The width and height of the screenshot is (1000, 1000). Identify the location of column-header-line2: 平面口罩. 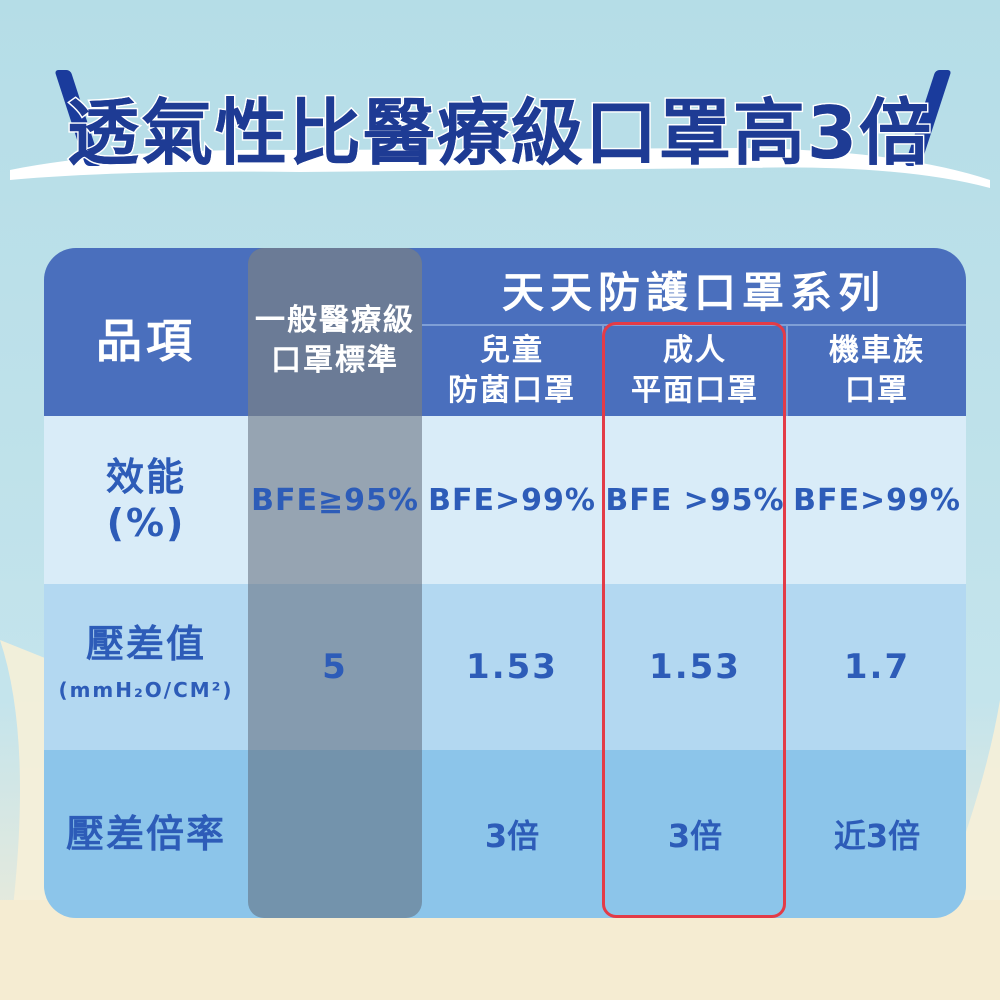
(695, 390).